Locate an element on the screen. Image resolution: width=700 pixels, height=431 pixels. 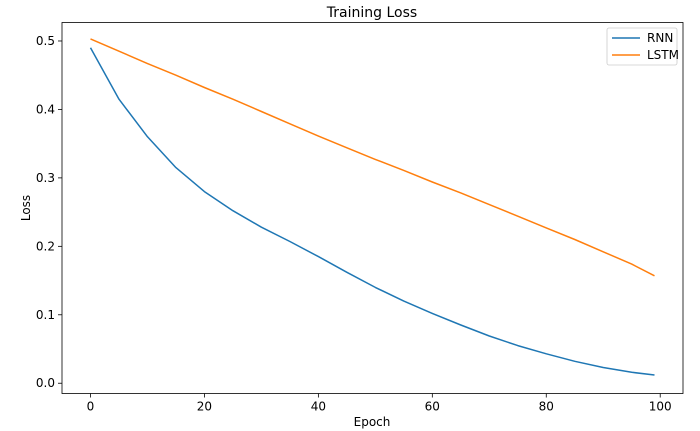
y-tick-label: 0.3 is located at coordinates (45, 178).